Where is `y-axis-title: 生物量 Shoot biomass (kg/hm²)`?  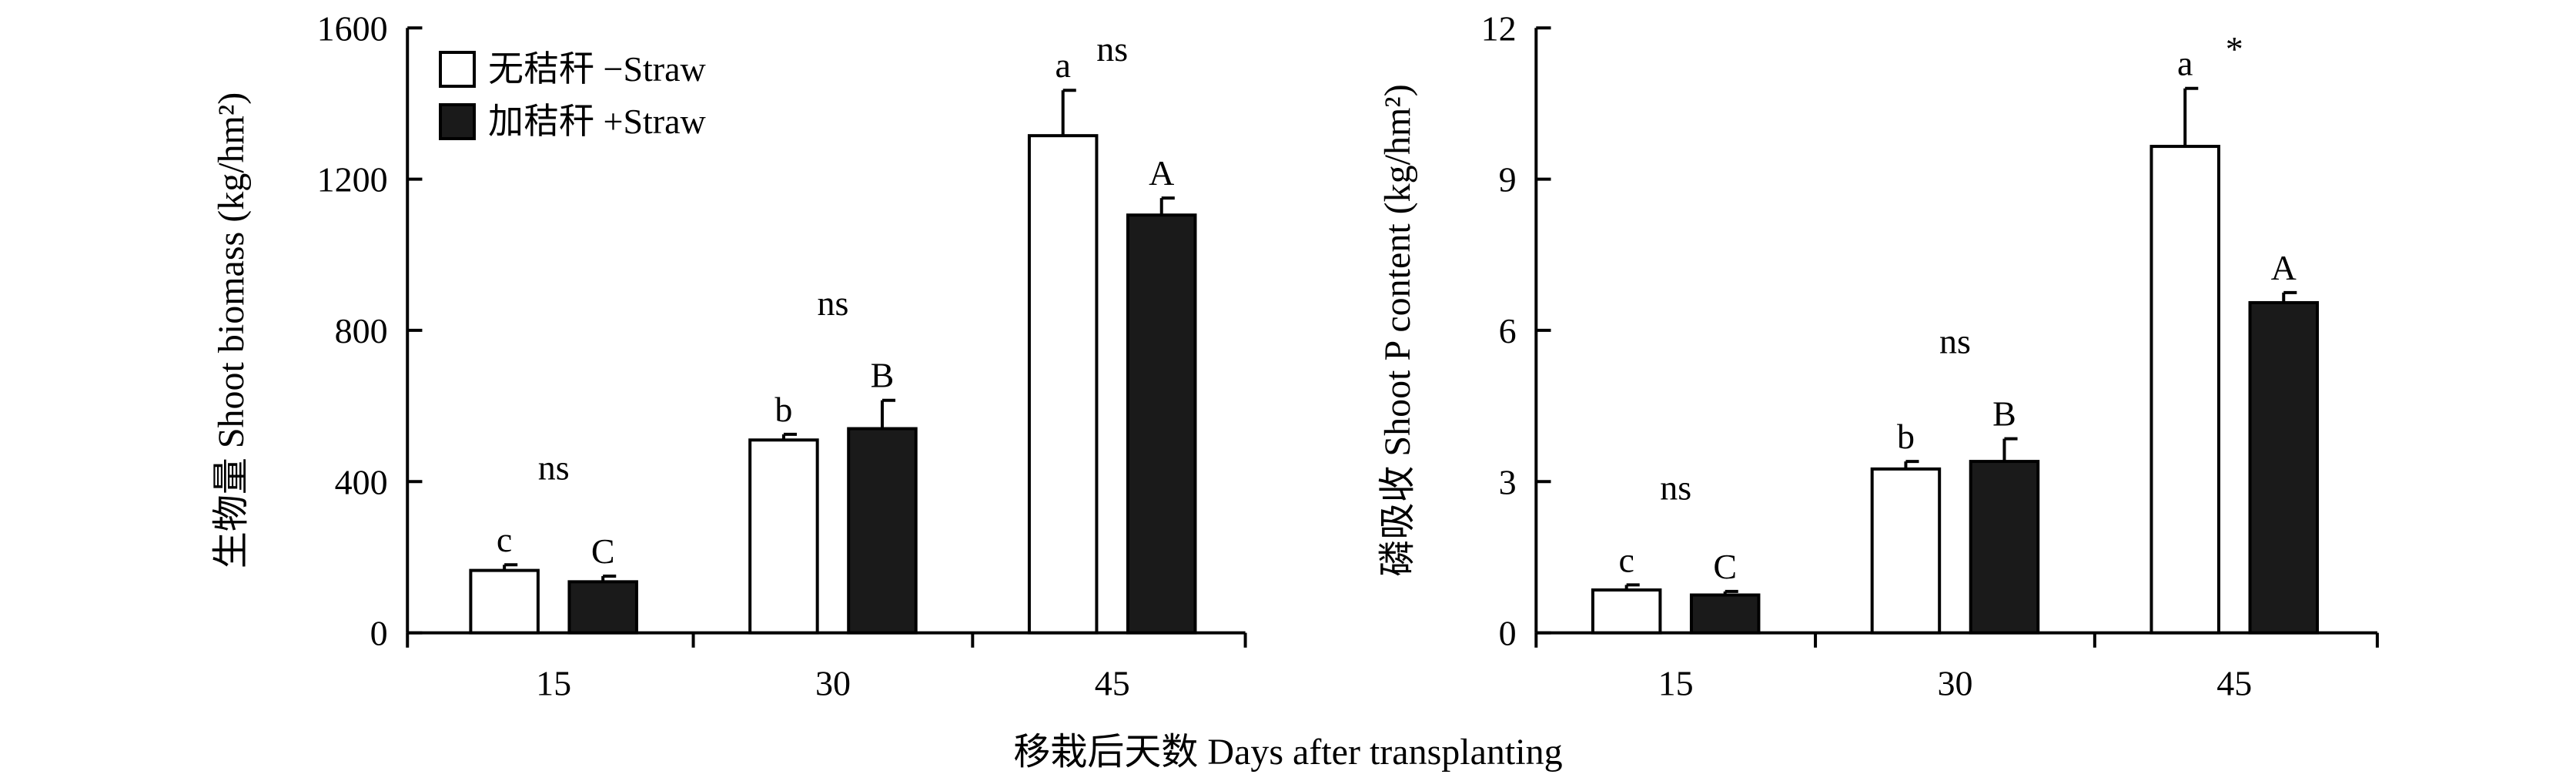 y-axis-title: 生物量 Shoot biomass (kg/hm²) is located at coordinates (232, 330).